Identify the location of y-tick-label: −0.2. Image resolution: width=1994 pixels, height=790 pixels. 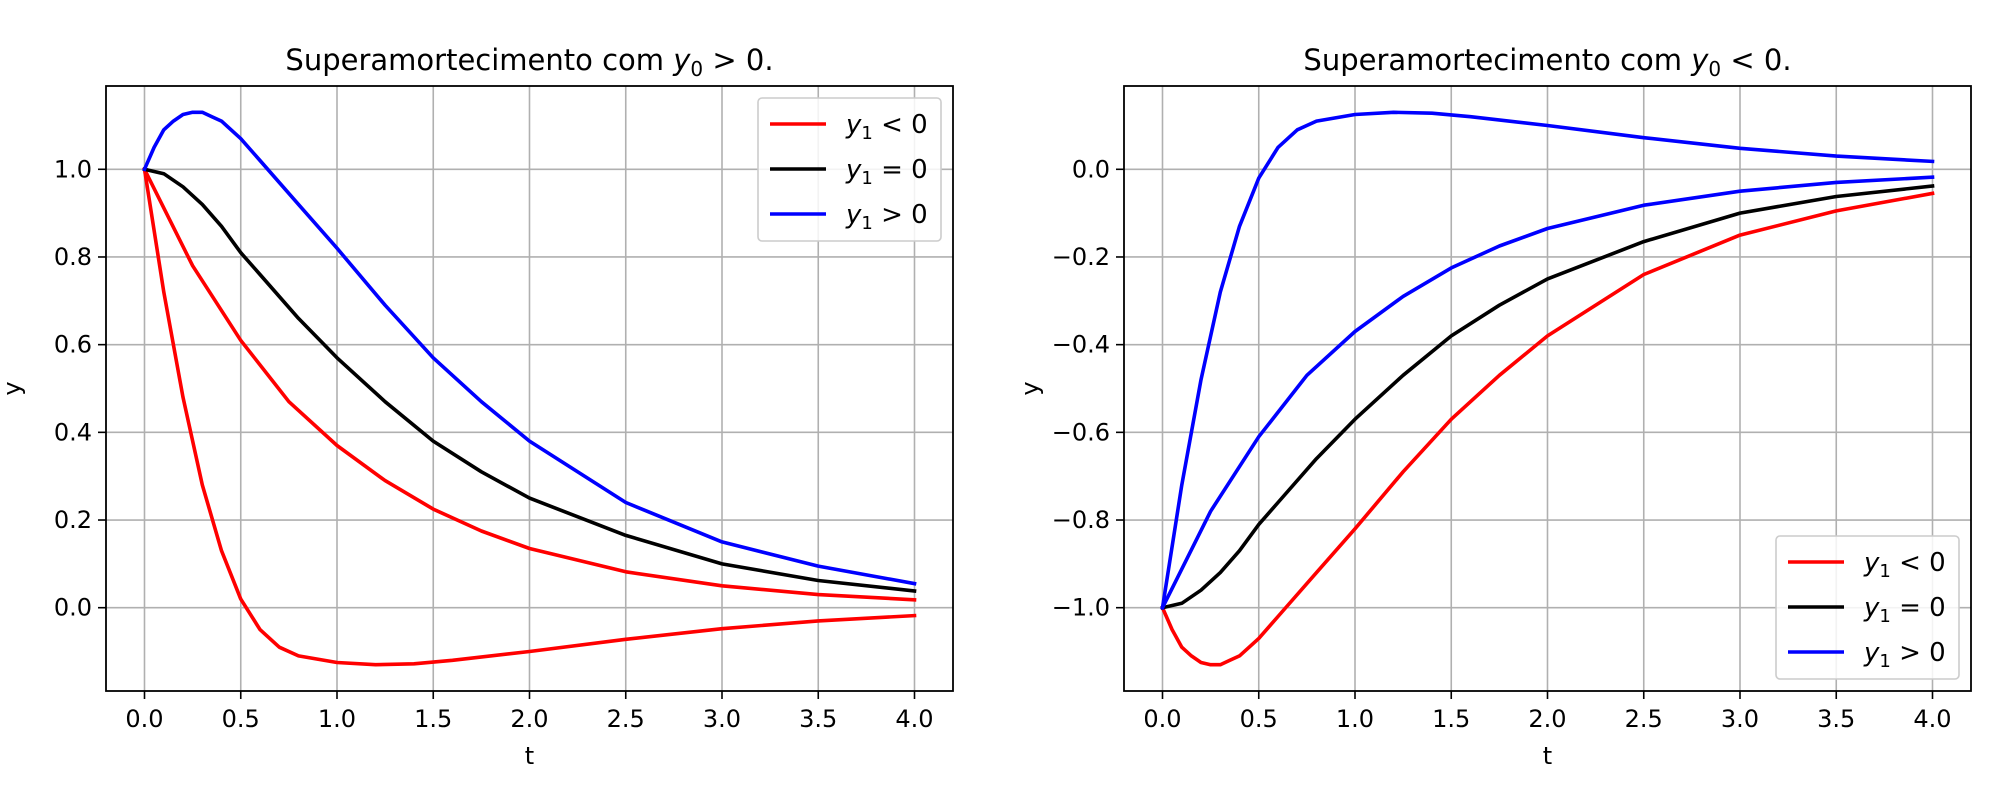
(1081, 257).